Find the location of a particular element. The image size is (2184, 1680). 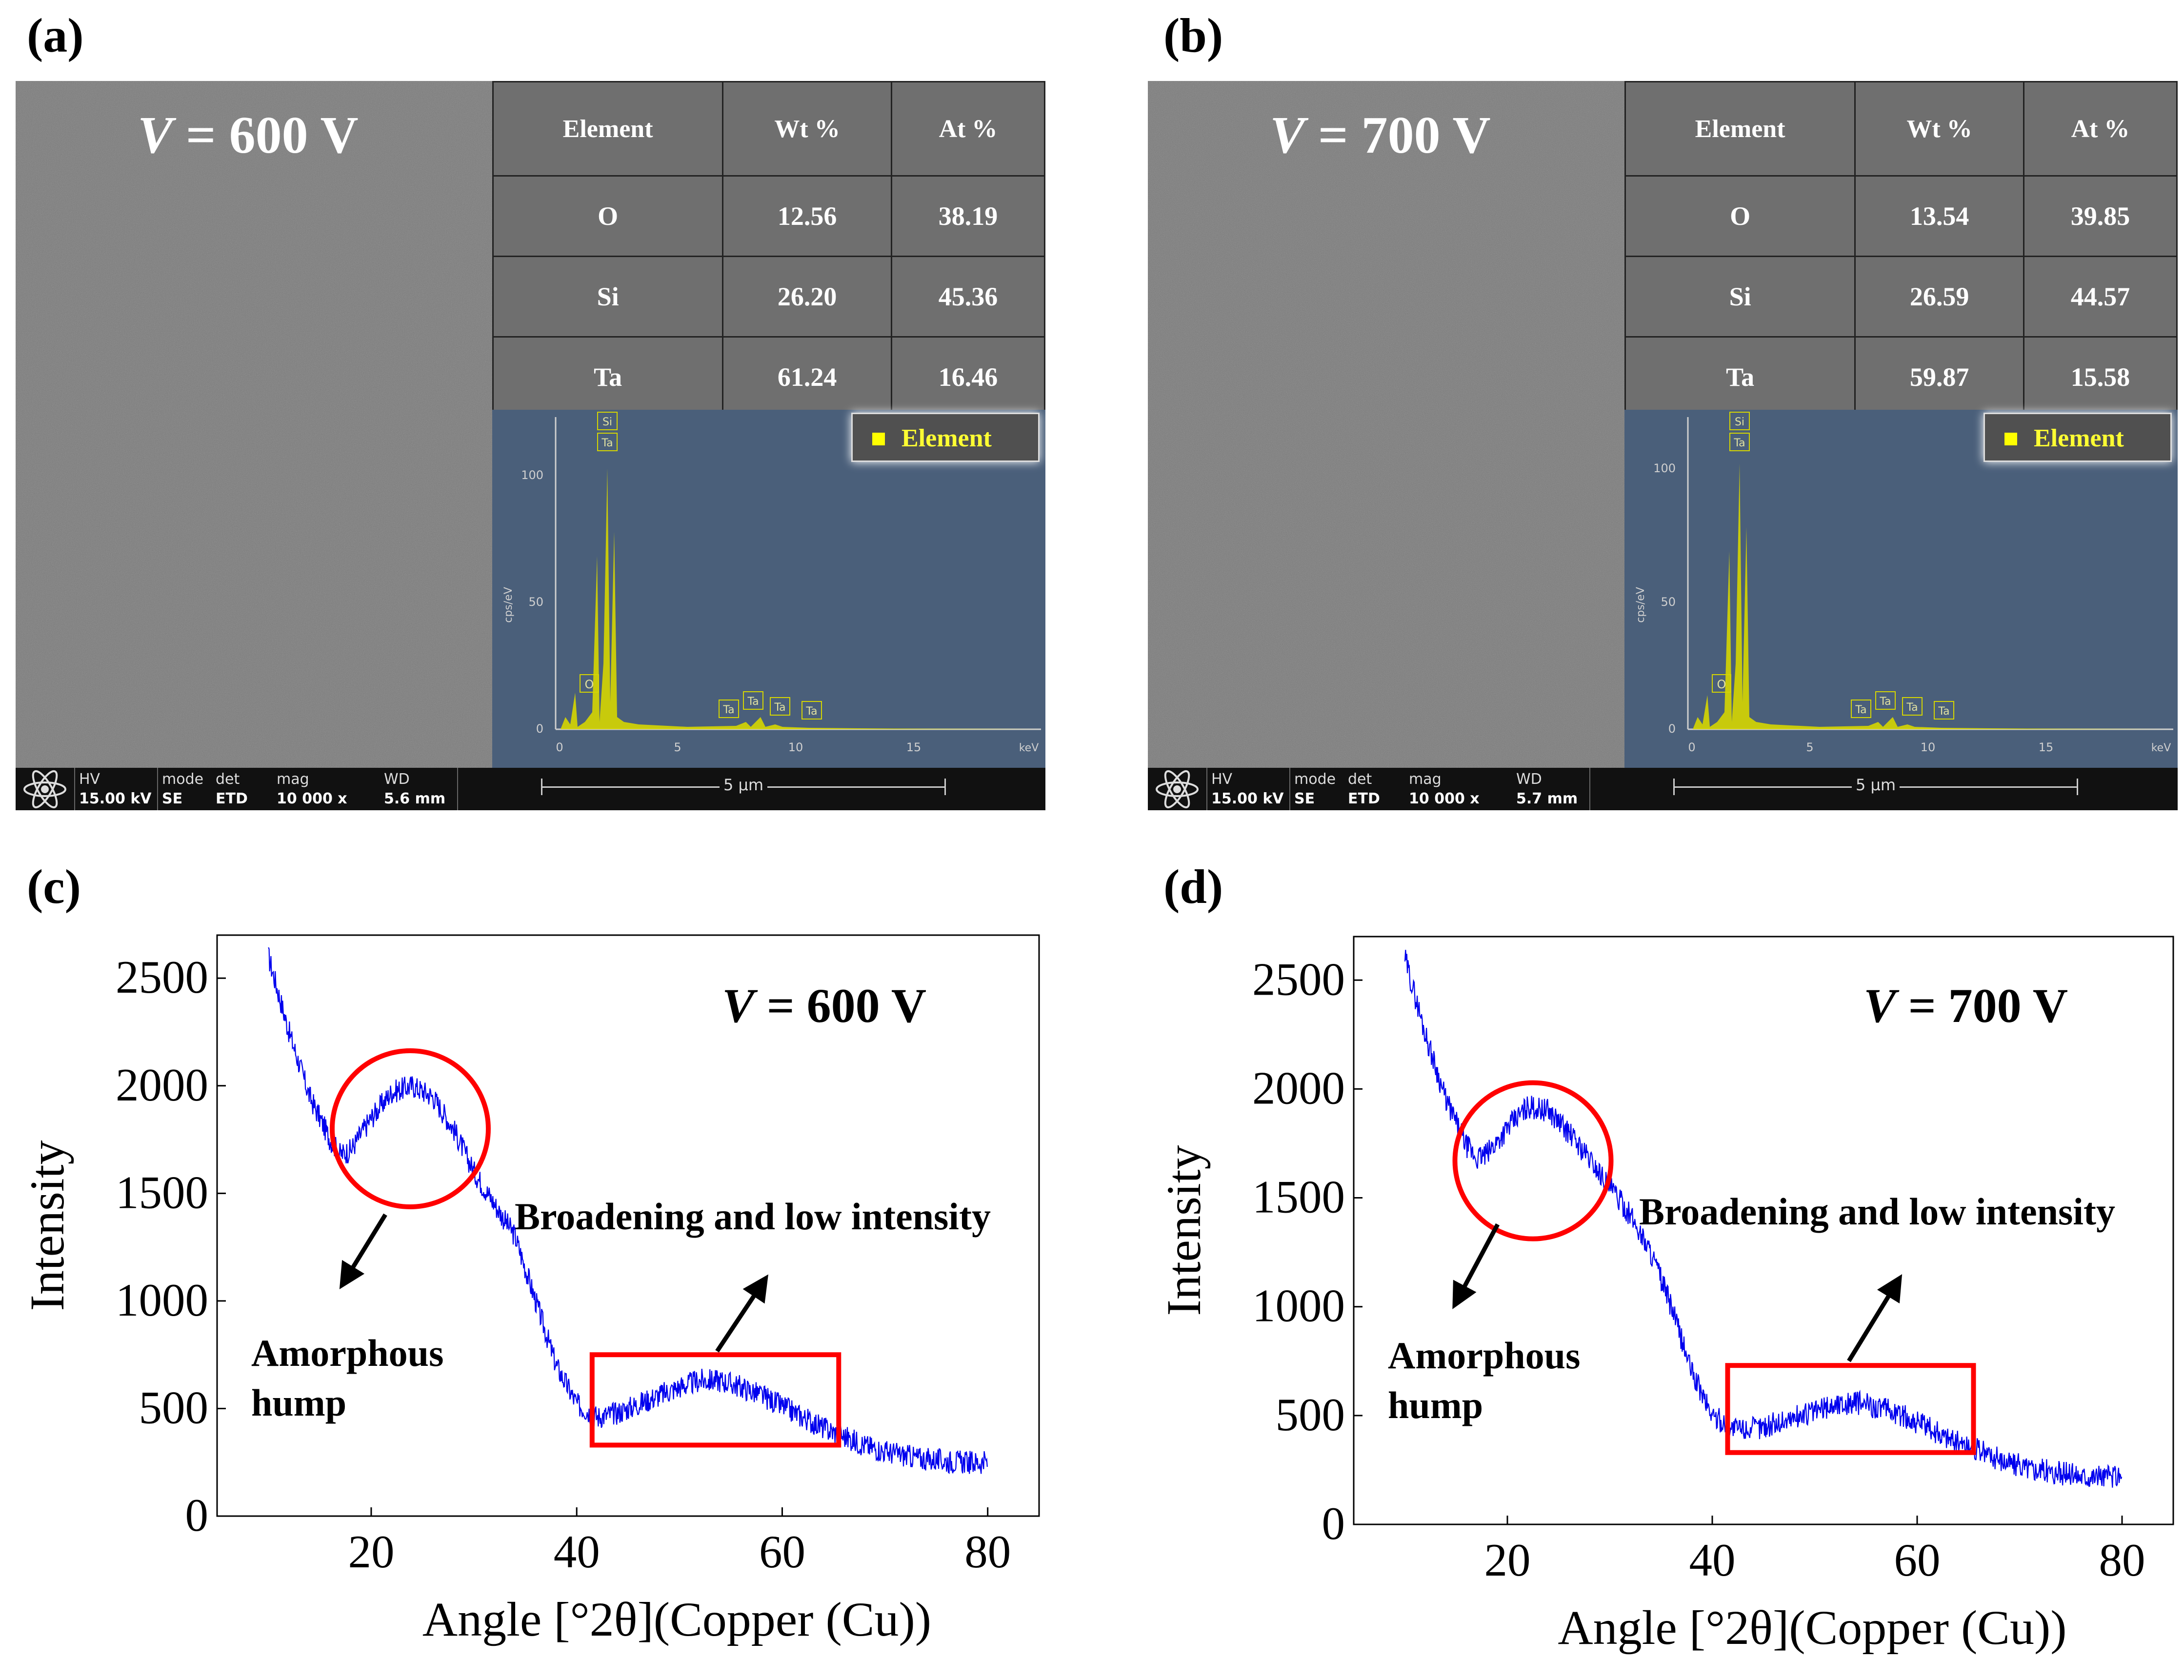

x-tick-label: 40 is located at coordinates (577, 1552).